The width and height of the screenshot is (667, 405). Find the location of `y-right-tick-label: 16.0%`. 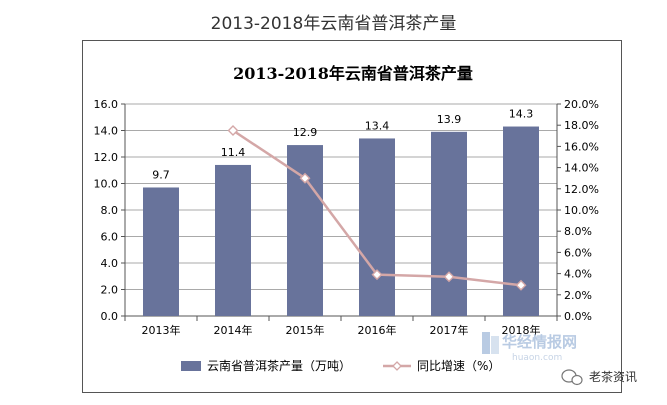

y-right-tick-label: 16.0% is located at coordinates (581, 146).